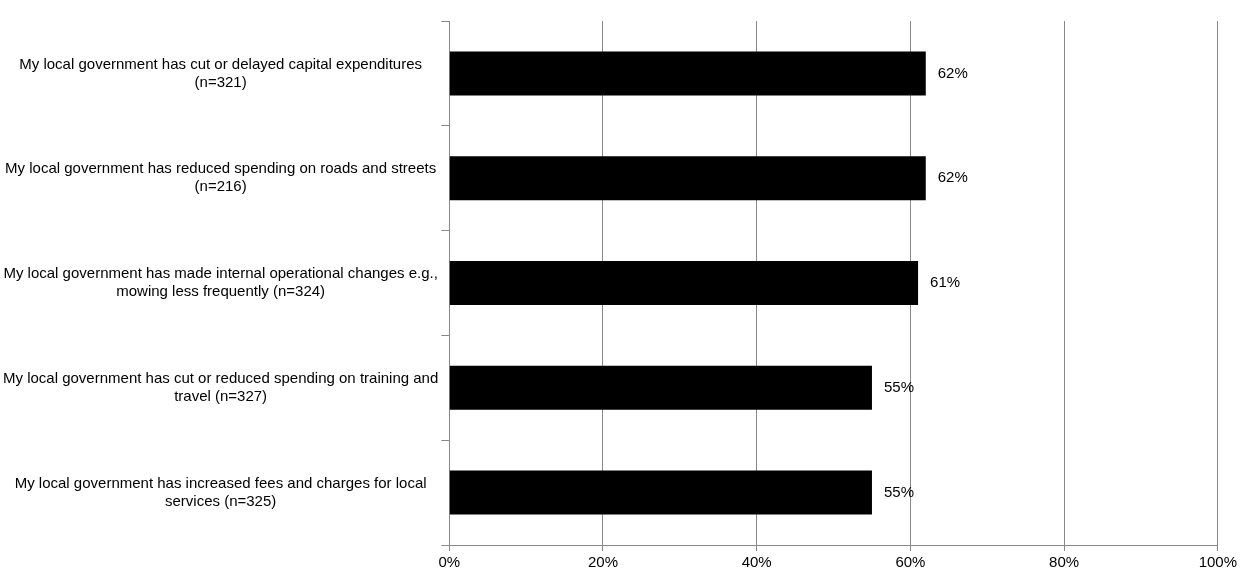 The image size is (1240, 575). Describe the element at coordinates (220, 491) in the screenshot. I see `y-tick-label: My local government has increased fees and charges for local services (n=325)` at that location.